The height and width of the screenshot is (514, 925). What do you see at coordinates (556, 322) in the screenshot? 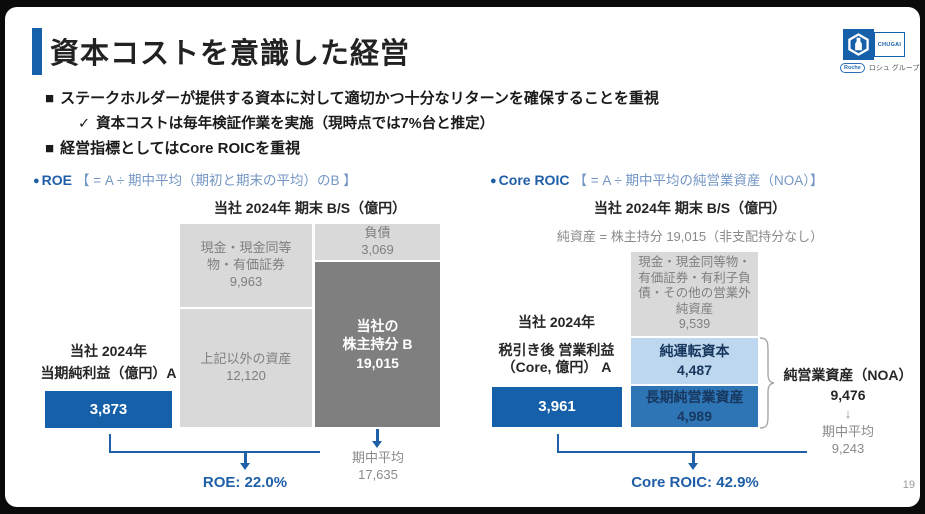
I see `roic-numerator-line1: 当社 2024年` at bounding box center [556, 322].